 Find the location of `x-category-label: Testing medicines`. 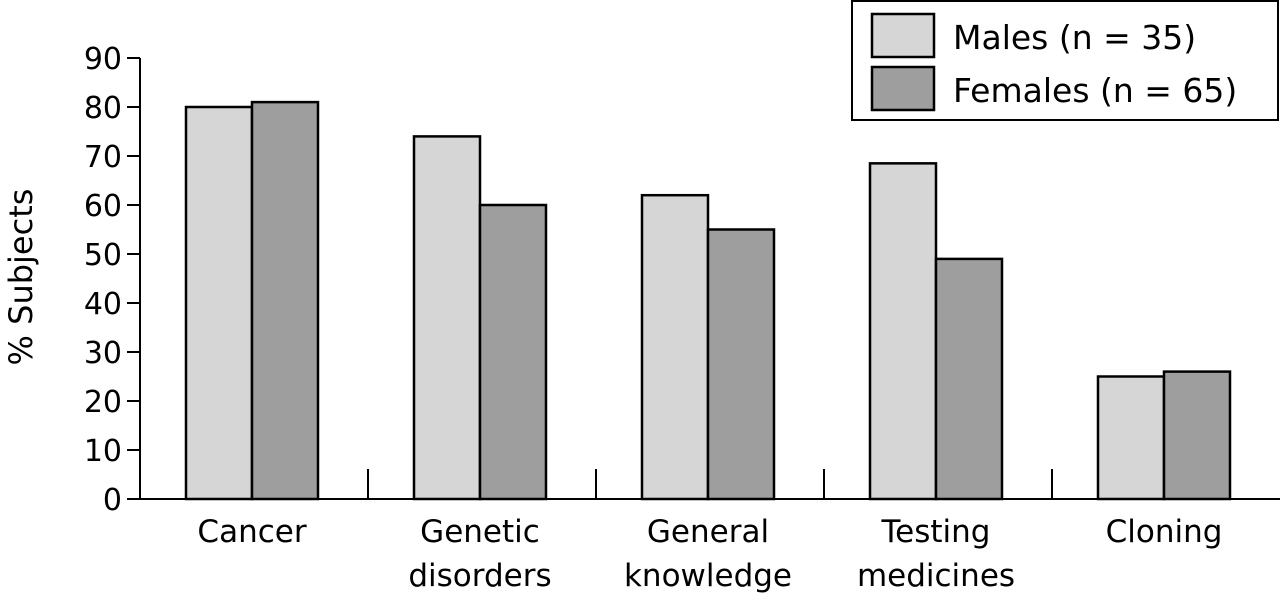

x-category-label: Testing medicines is located at coordinates (936, 554).